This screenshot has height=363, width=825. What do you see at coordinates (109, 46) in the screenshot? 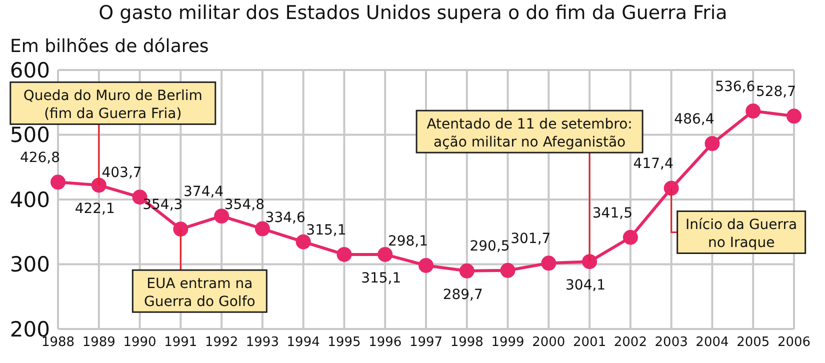
I see `y-axis-title: Em bilhões de dólares` at bounding box center [109, 46].